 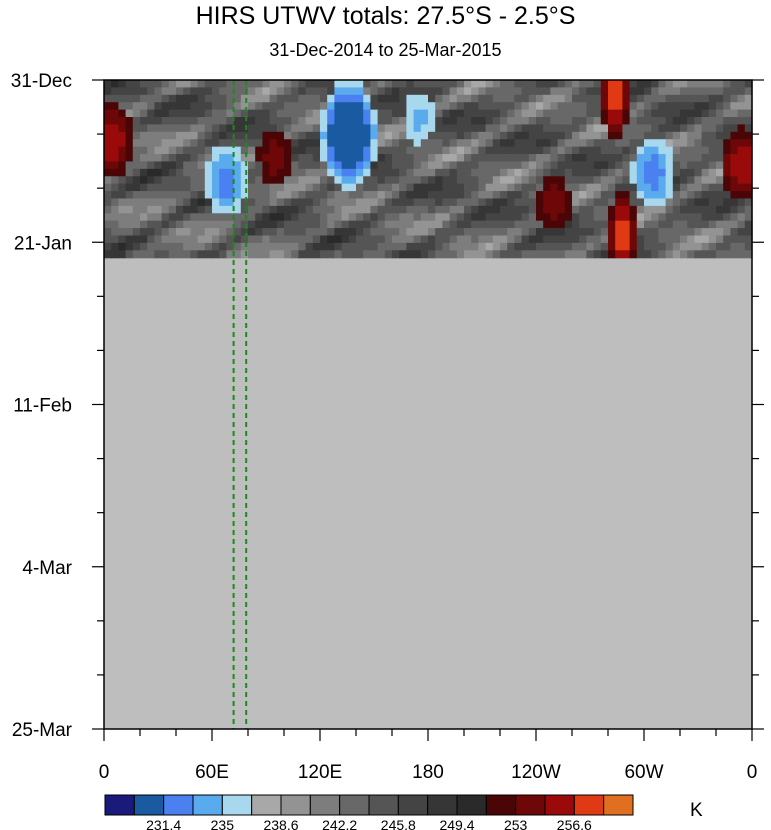 What do you see at coordinates (696, 810) in the screenshot?
I see `colorbar-unit-label: K` at bounding box center [696, 810].